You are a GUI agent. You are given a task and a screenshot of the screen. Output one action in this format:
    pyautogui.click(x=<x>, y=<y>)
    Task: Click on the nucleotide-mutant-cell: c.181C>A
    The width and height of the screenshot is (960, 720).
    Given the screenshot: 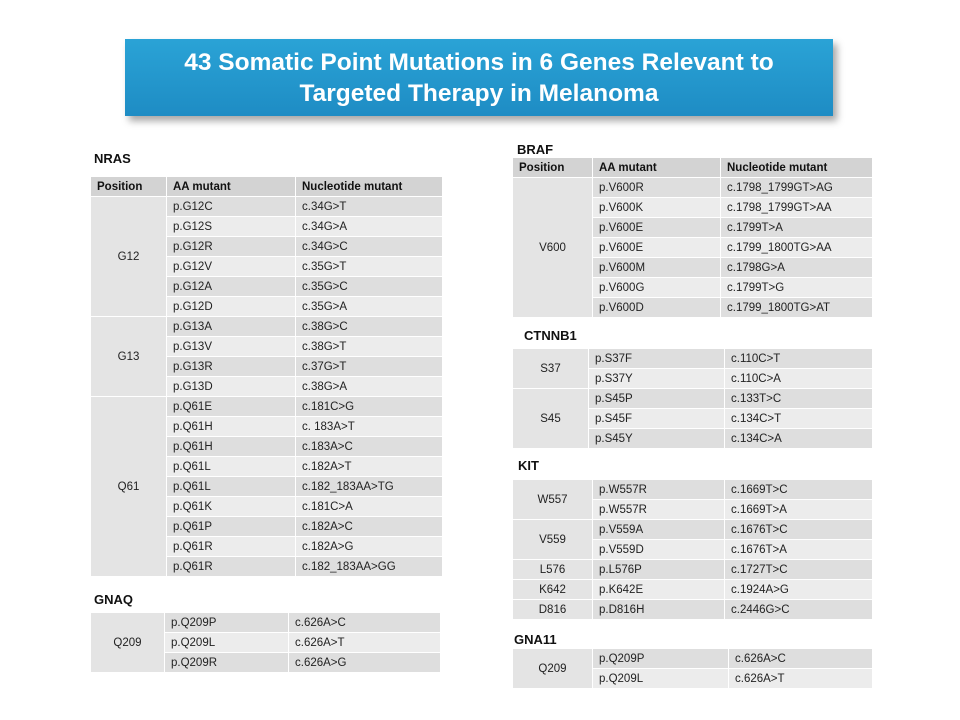 What is the action you would take?
    pyautogui.click(x=369, y=506)
    